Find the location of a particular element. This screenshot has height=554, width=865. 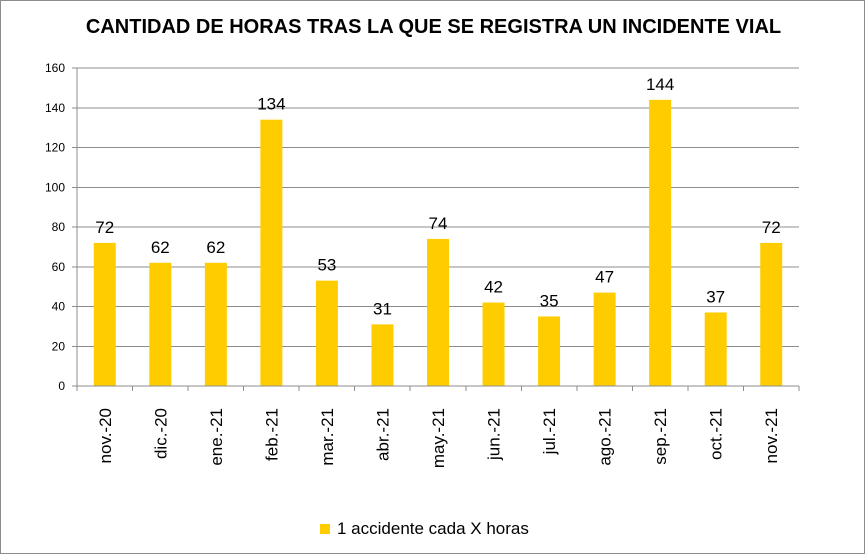

data-label: 31 is located at coordinates (382, 308).